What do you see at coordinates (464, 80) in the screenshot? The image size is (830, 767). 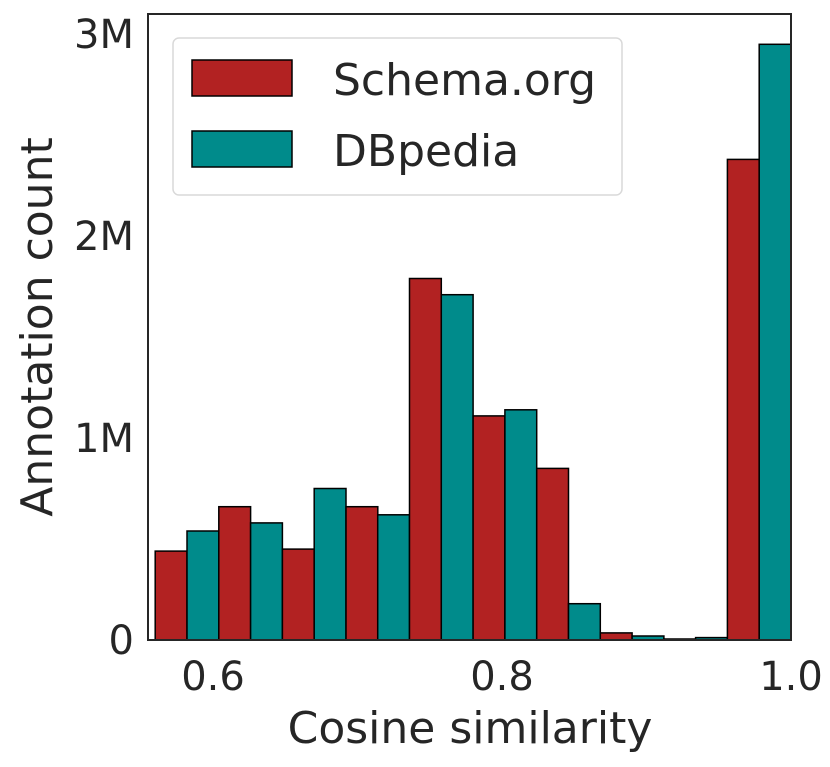 I see `legend-label-schema-org: Schema.org` at bounding box center [464, 80].